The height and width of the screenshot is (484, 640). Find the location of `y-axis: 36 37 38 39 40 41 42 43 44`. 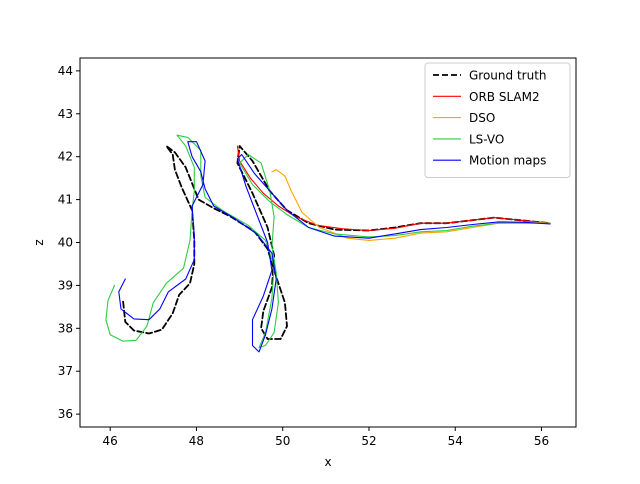

y-axis: 36 37 38 39 40 41 42 43 44 is located at coordinates (69, 242).